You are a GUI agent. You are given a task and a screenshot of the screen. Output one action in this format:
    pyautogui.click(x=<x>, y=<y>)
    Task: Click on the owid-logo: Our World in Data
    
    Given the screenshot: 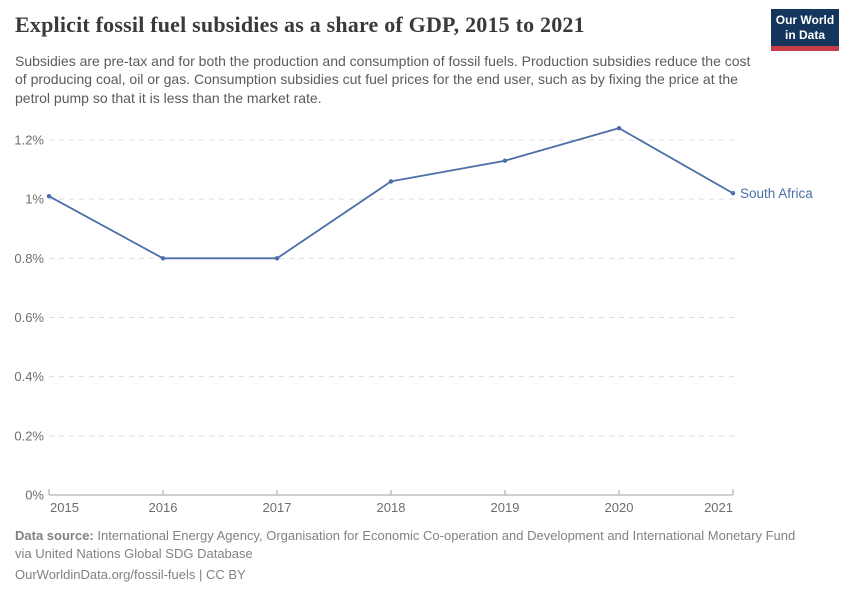 What is the action you would take?
    pyautogui.click(x=805, y=30)
    